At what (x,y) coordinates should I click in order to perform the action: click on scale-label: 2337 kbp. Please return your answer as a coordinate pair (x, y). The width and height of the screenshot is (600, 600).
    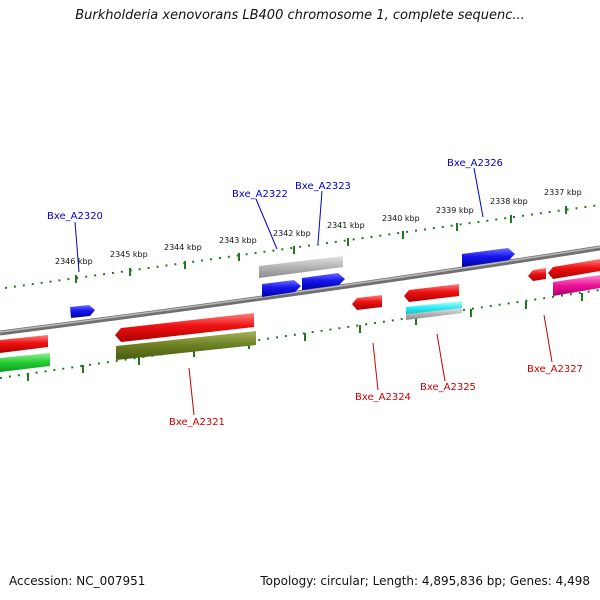
    Looking at the image, I should click on (563, 192).